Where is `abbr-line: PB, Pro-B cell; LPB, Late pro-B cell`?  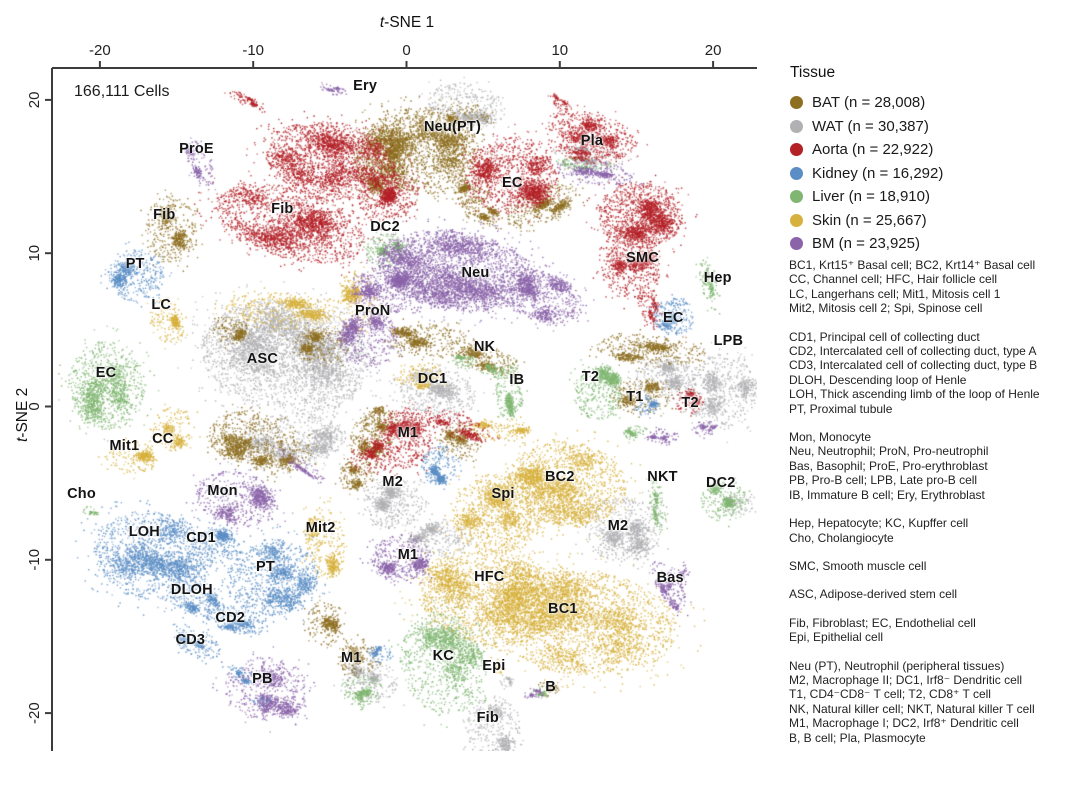 abbr-line: PB, Pro-B cell; LPB, Late pro-B cell is located at coordinates (883, 480).